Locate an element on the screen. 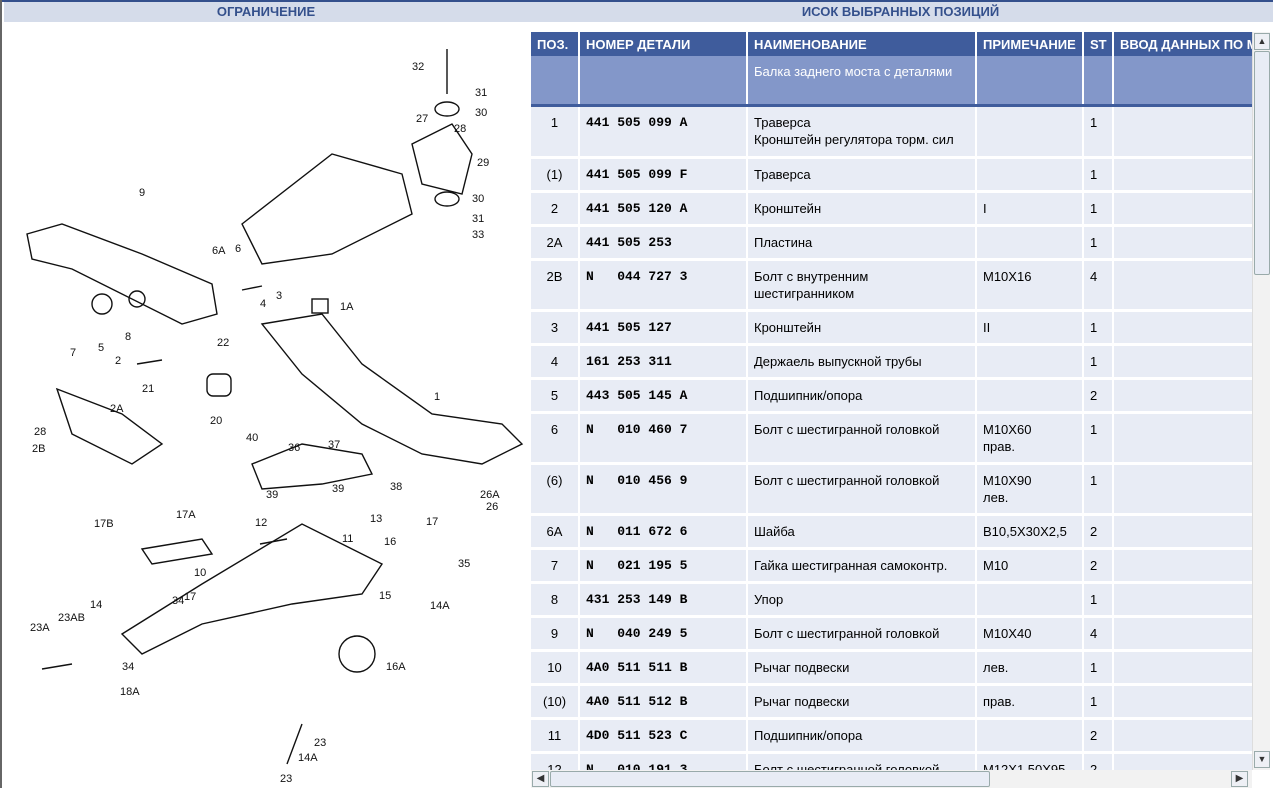 The height and width of the screenshot is (788, 1273). cell-name: Рычаг подвески is located at coordinates (862, 668).